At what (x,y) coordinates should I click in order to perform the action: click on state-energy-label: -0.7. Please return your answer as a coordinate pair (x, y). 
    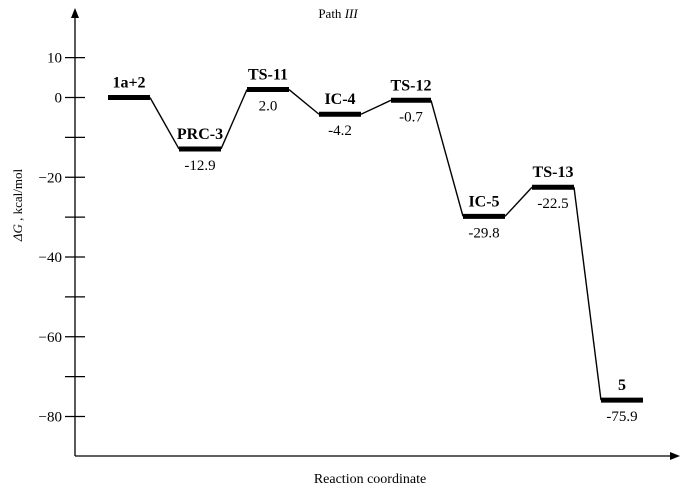
    Looking at the image, I should click on (411, 117).